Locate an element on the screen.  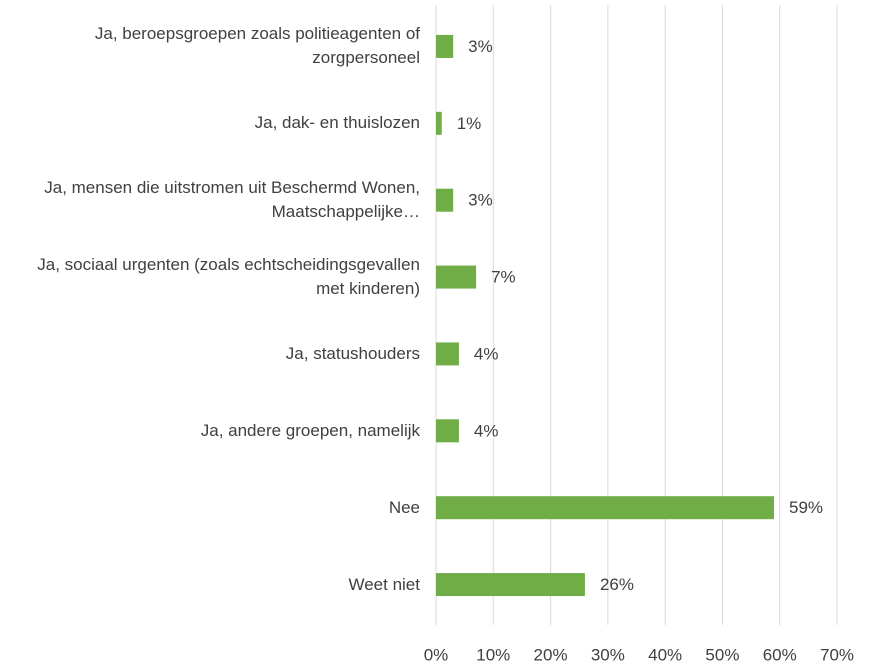
value-label: 1% is located at coordinates (469, 123).